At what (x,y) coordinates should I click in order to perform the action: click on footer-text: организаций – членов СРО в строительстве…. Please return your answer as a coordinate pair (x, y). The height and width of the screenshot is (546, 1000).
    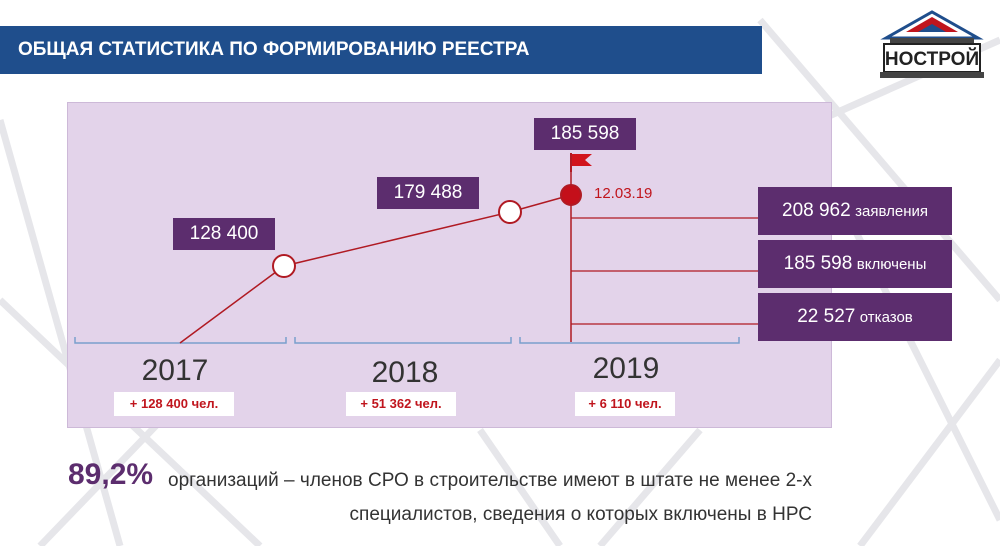
    Looking at the image, I should click on (490, 497).